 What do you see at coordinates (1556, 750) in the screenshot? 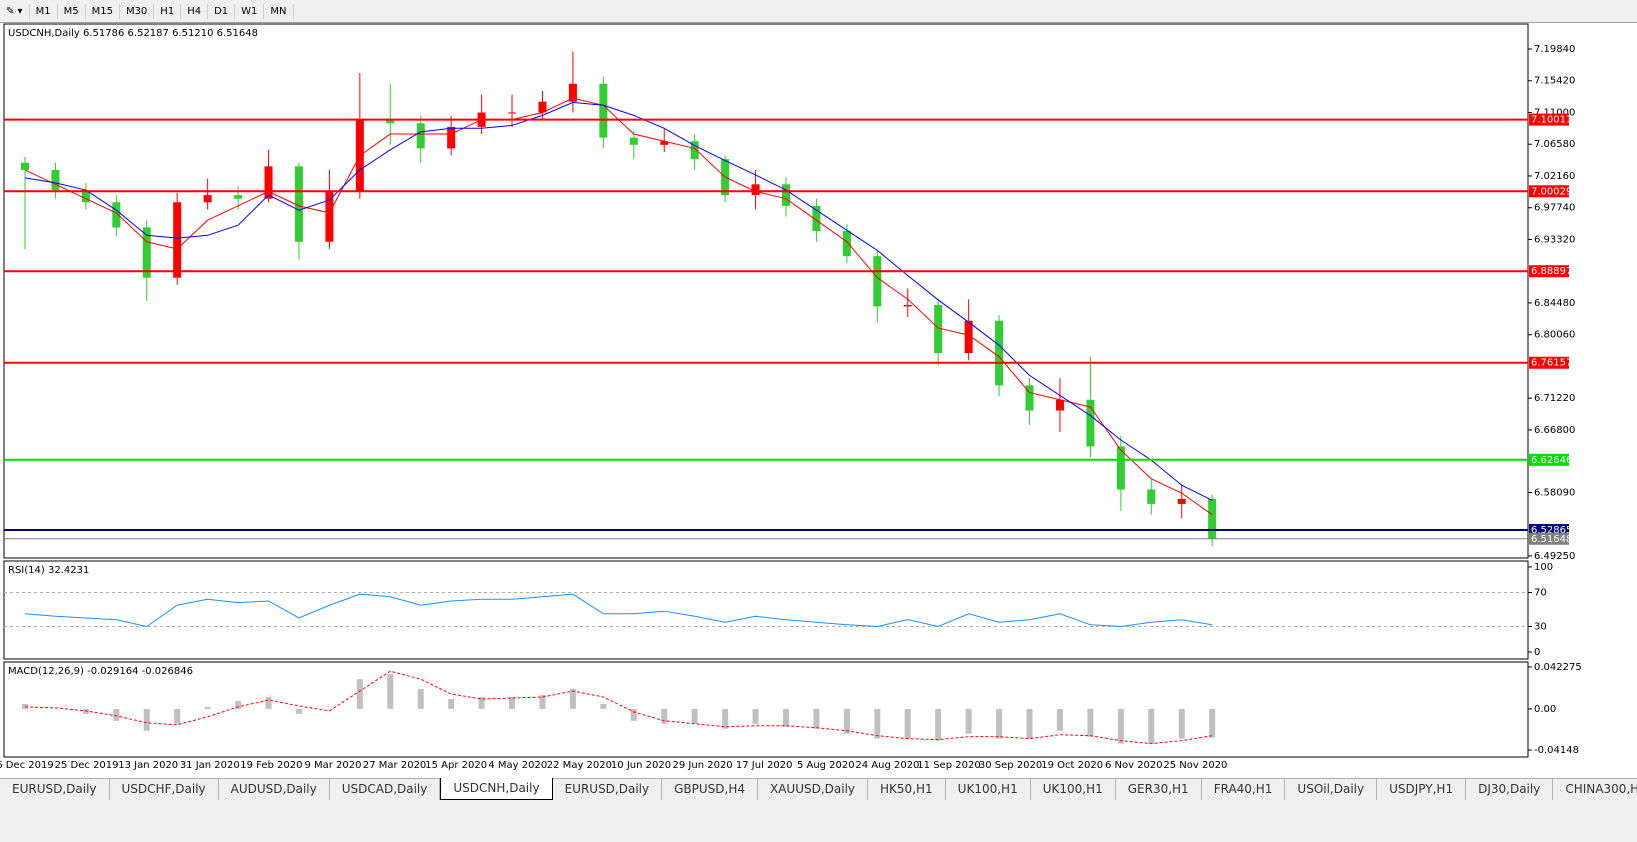
I see `y-tick-label: -0.04148` at bounding box center [1556, 750].